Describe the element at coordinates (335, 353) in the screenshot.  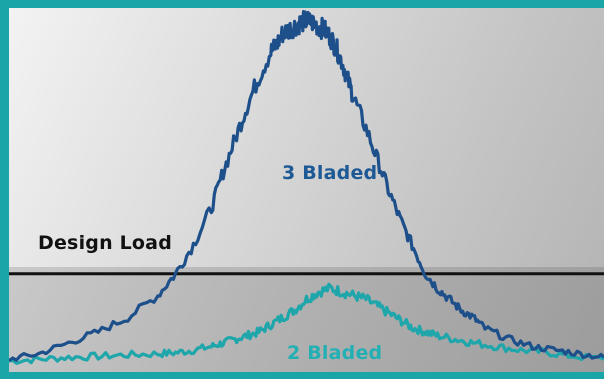
I see `two-bladed-series-label: 2 Bladed` at that location.